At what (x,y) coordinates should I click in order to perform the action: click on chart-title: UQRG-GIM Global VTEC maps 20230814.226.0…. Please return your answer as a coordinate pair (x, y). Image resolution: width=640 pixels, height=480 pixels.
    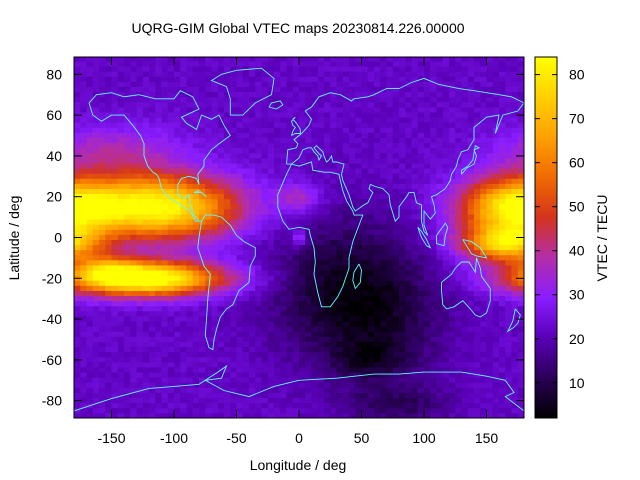
    Looking at the image, I should click on (297, 28).